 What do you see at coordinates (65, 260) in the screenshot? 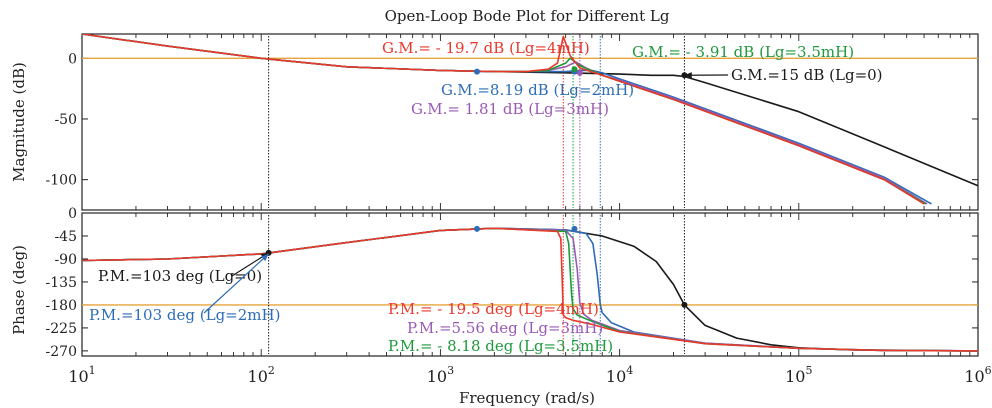
I see `phase-y-tick-label: -90` at bounding box center [65, 260].